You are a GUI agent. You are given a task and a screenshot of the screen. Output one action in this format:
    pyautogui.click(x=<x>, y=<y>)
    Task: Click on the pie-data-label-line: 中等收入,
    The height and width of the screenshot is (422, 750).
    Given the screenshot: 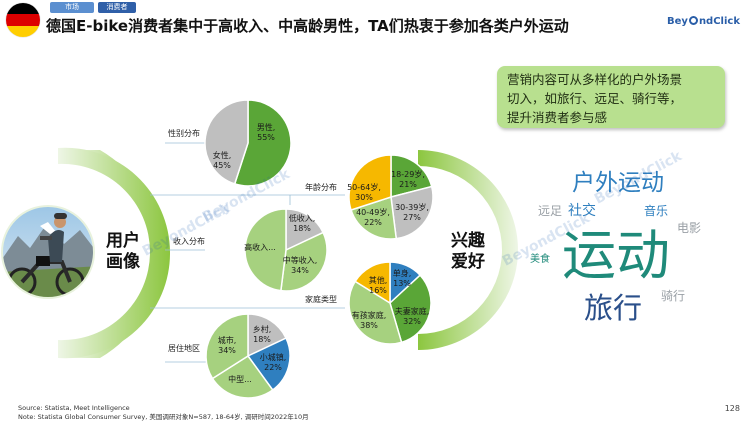 What is the action you would take?
    pyautogui.click(x=300, y=260)
    